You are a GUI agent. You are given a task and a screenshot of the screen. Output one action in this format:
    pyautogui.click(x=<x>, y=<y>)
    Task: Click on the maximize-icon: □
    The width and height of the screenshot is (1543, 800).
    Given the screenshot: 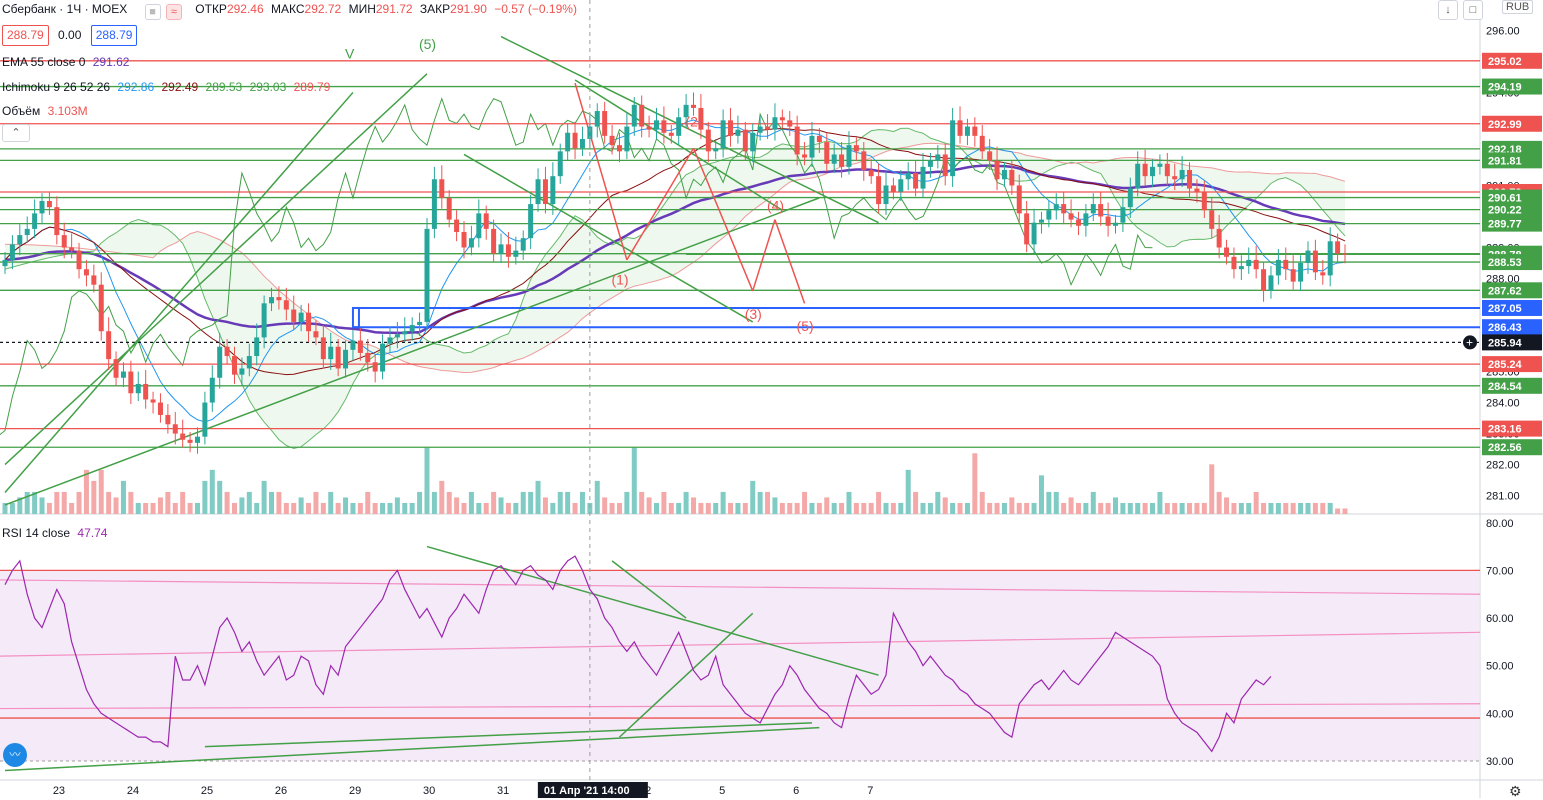 What is the action you would take?
    pyautogui.click(x=1473, y=10)
    